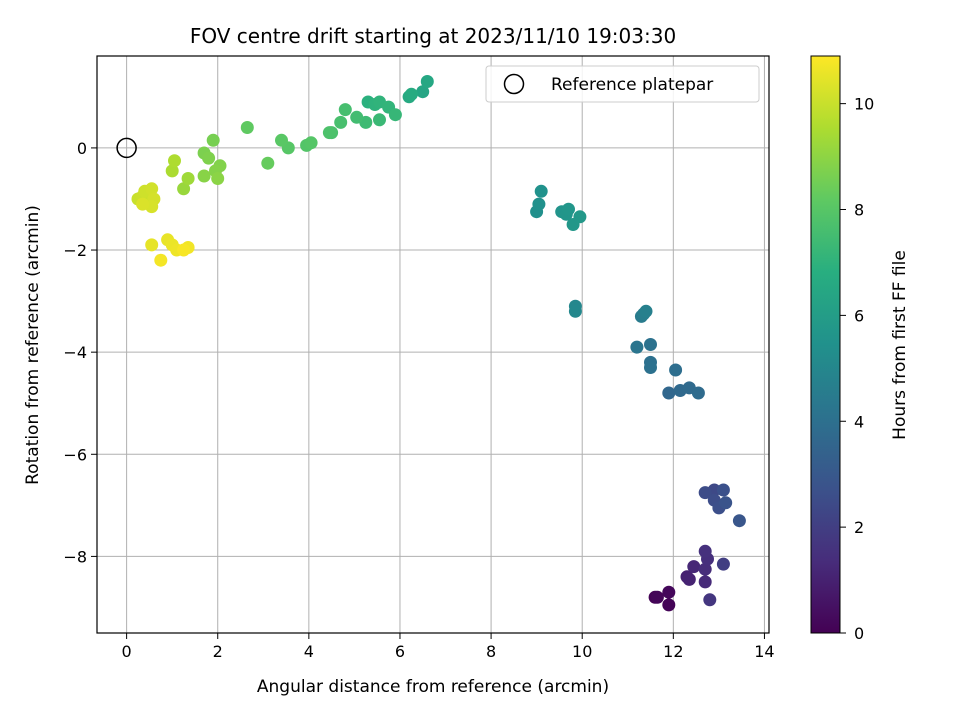 The image size is (960, 720). Describe the element at coordinates (859, 315) in the screenshot. I see `colorbar-tick-label: 6` at that location.